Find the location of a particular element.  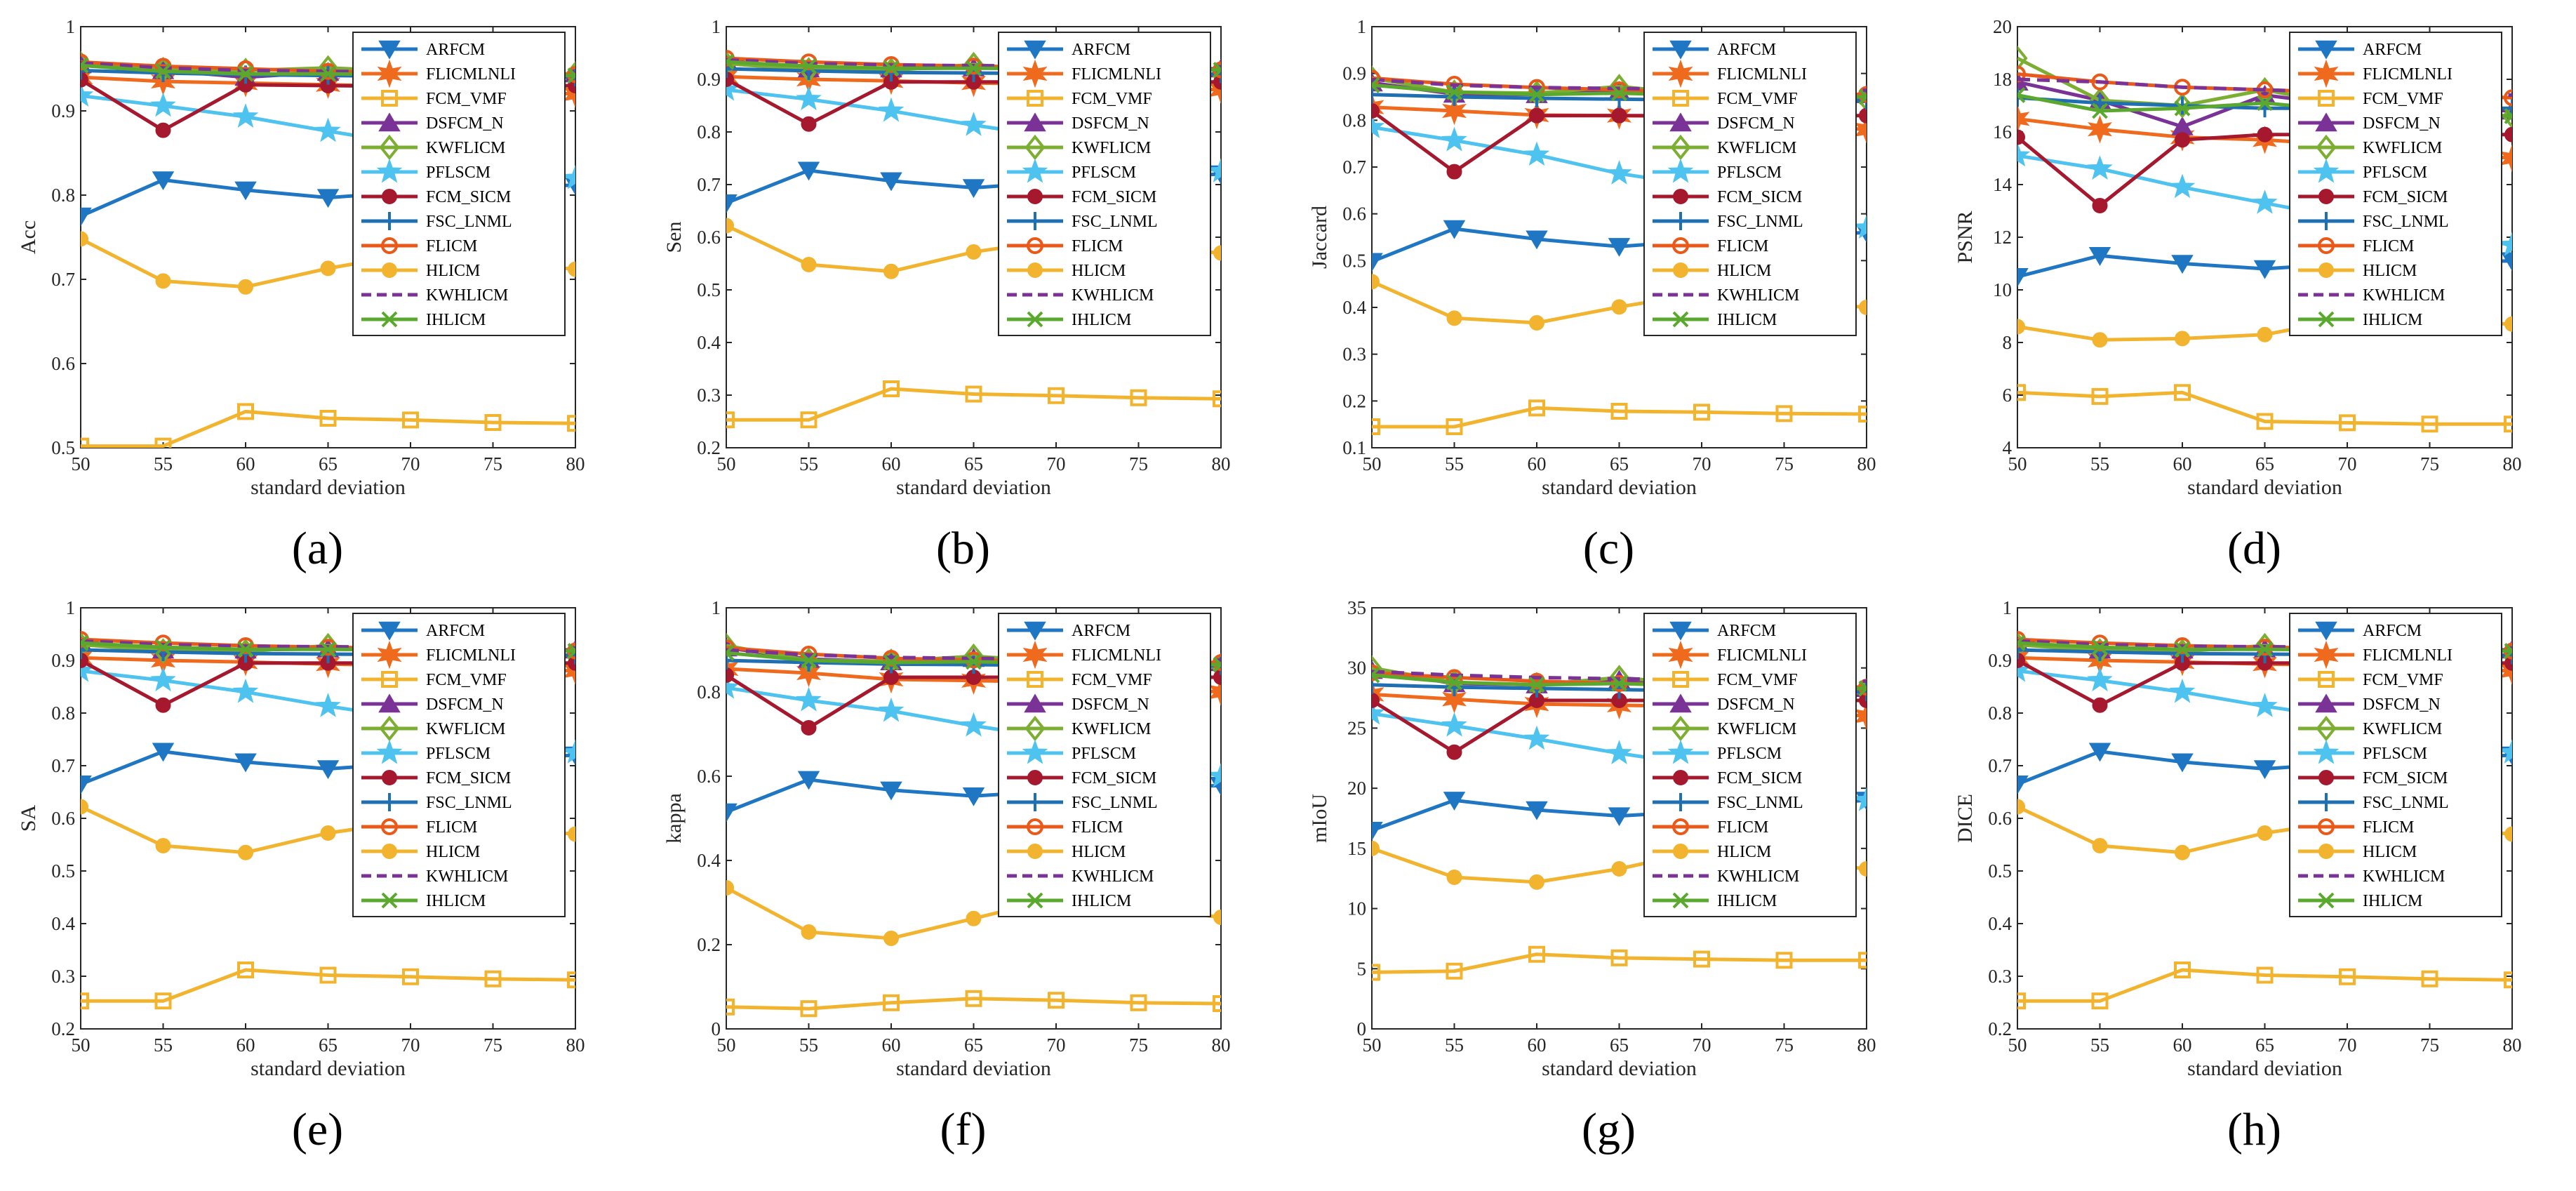

legend-item-ihlicm: IHLICM is located at coordinates (2360, 320).